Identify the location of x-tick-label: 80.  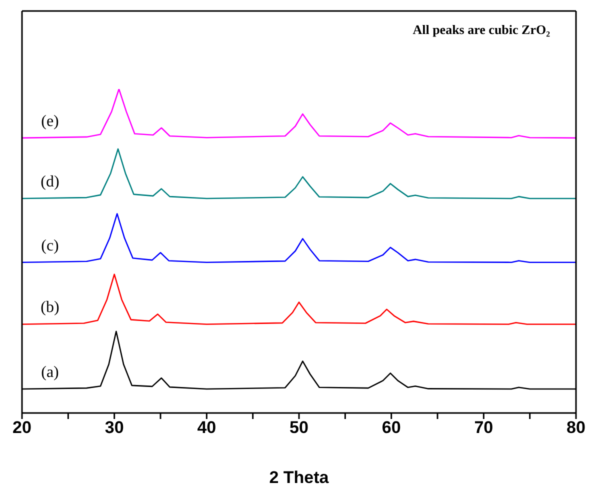
(576, 428).